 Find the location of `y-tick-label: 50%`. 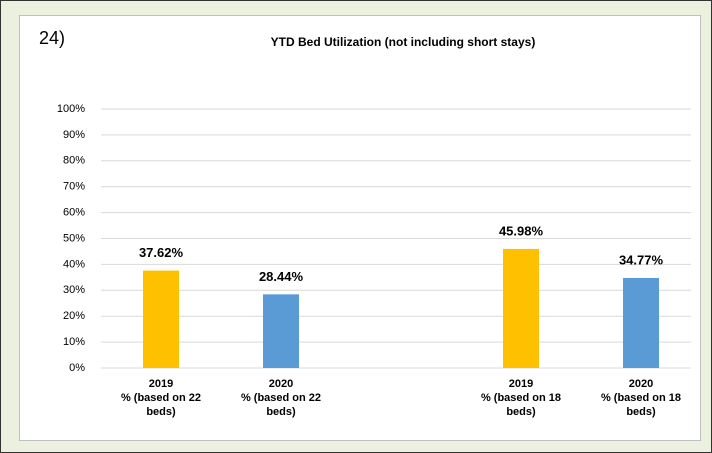

y-tick-label: 50% is located at coordinates (74, 238).